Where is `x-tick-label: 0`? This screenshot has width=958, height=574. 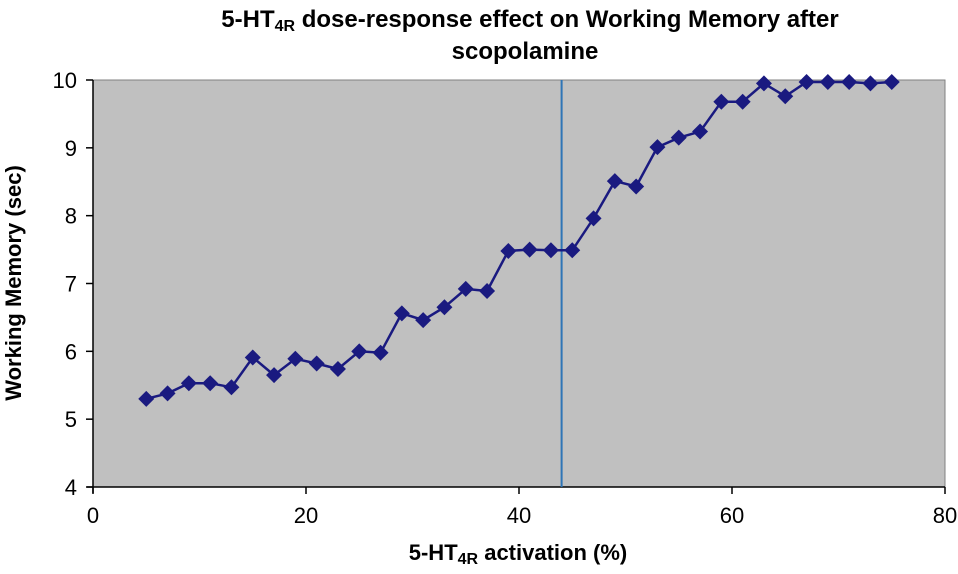
x-tick-label: 0 is located at coordinates (93, 515).